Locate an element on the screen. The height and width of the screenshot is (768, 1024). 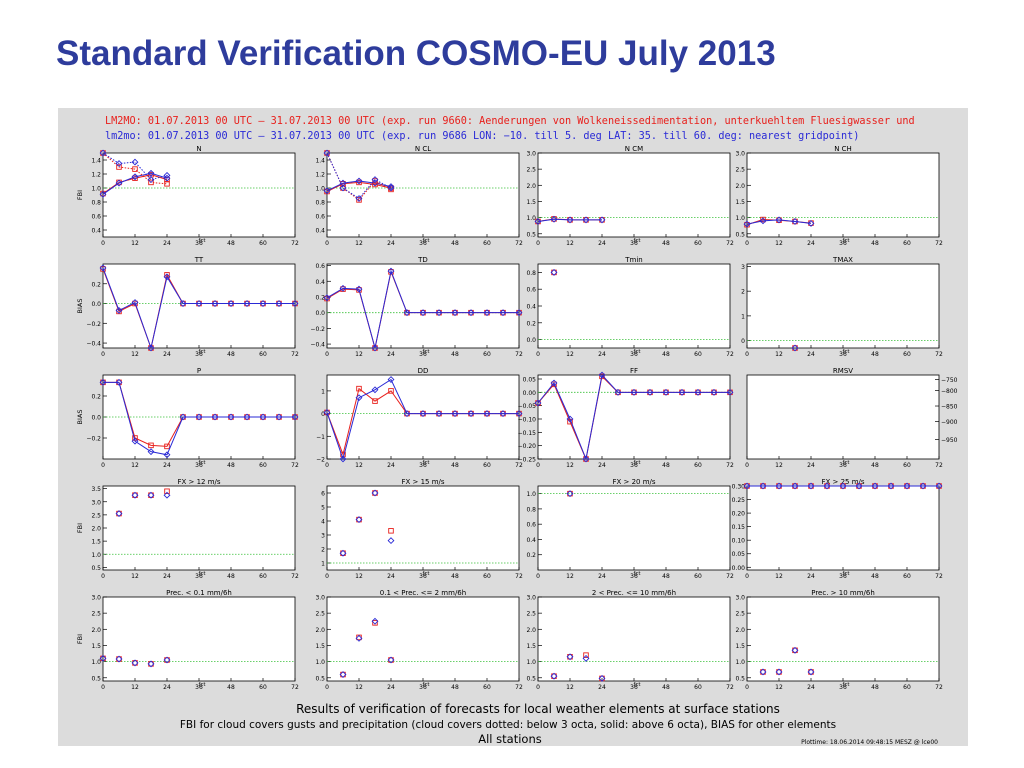
y-tick-label: −850 is located at coordinates (949, 407).